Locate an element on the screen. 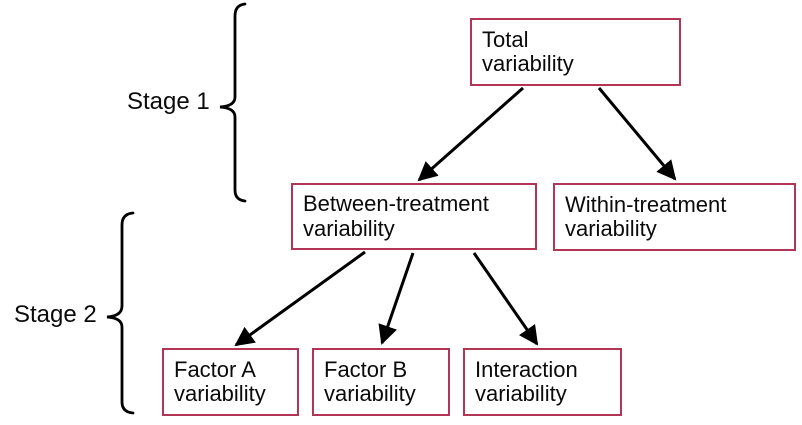 This screenshot has height=425, width=802. stage1-brace is located at coordinates (233, 102).